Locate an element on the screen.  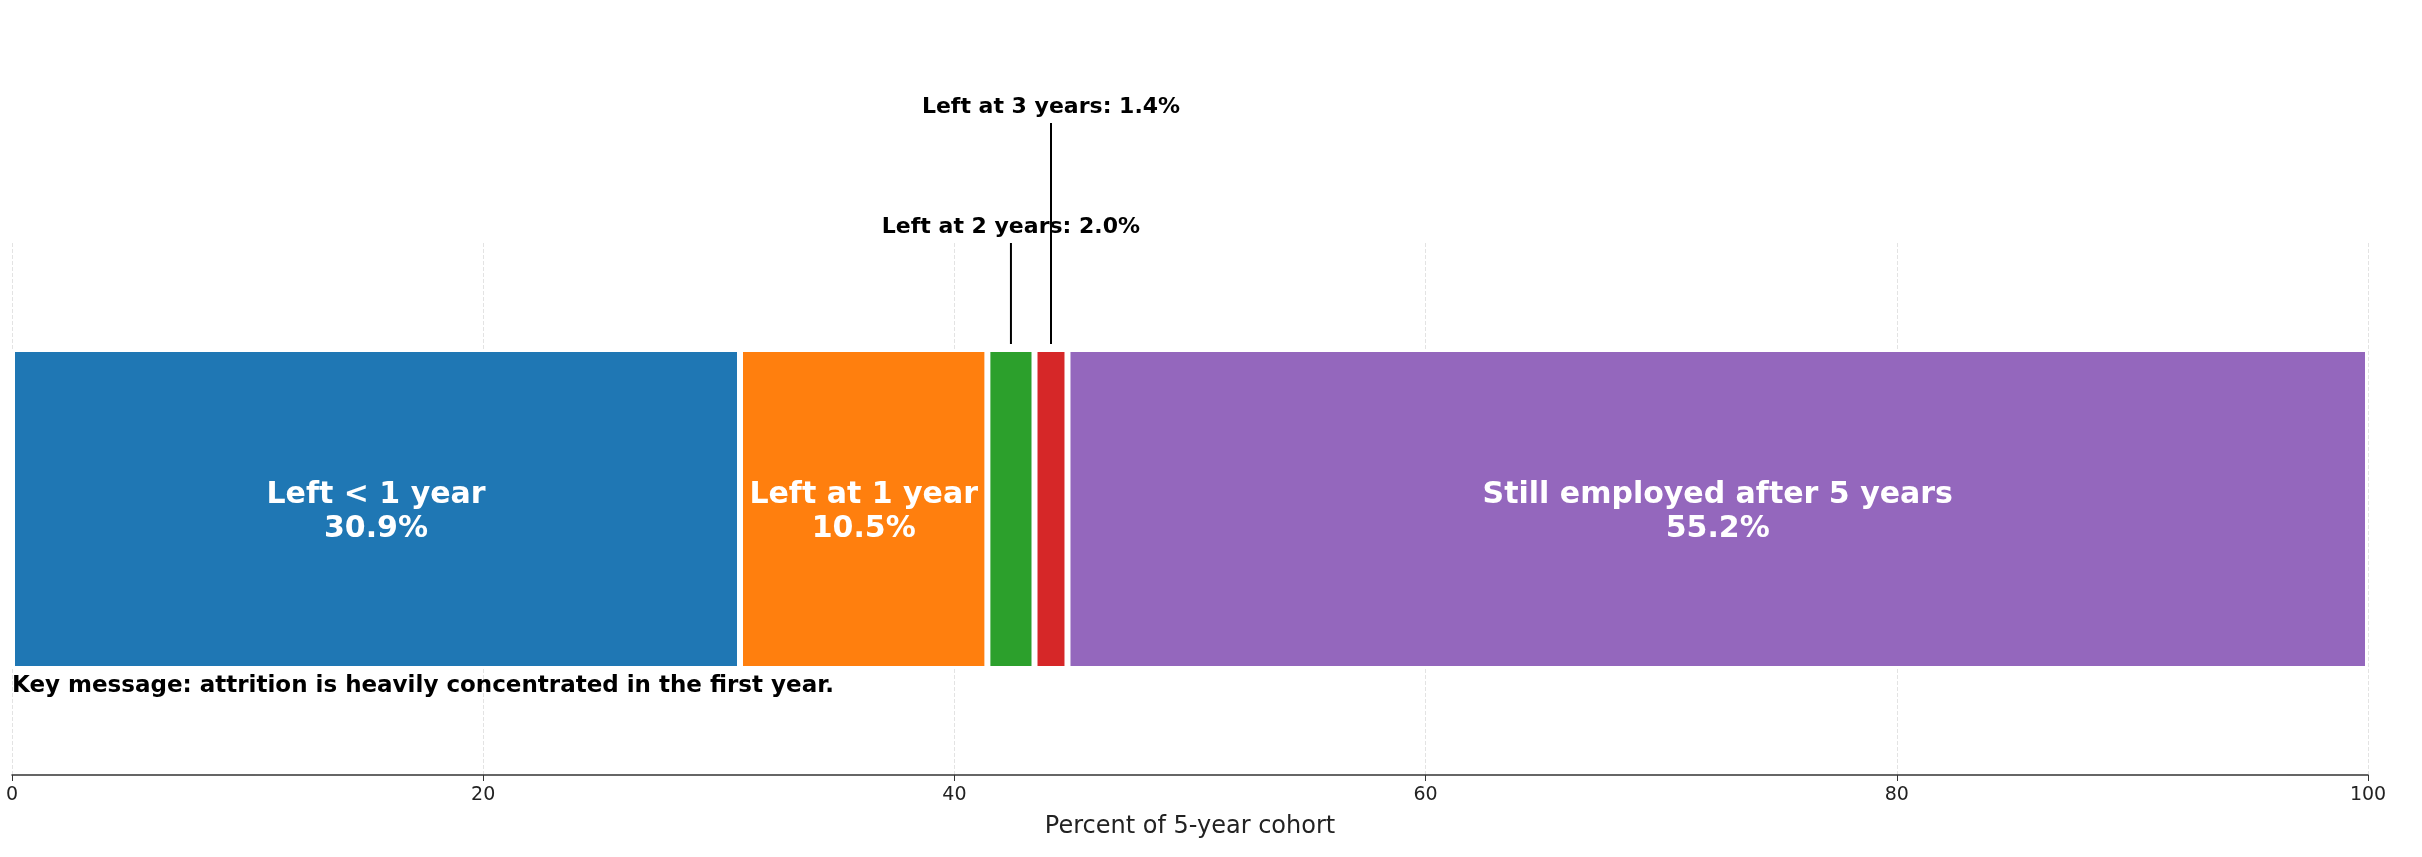
x-tick-label: 60 is located at coordinates (1425, 792).